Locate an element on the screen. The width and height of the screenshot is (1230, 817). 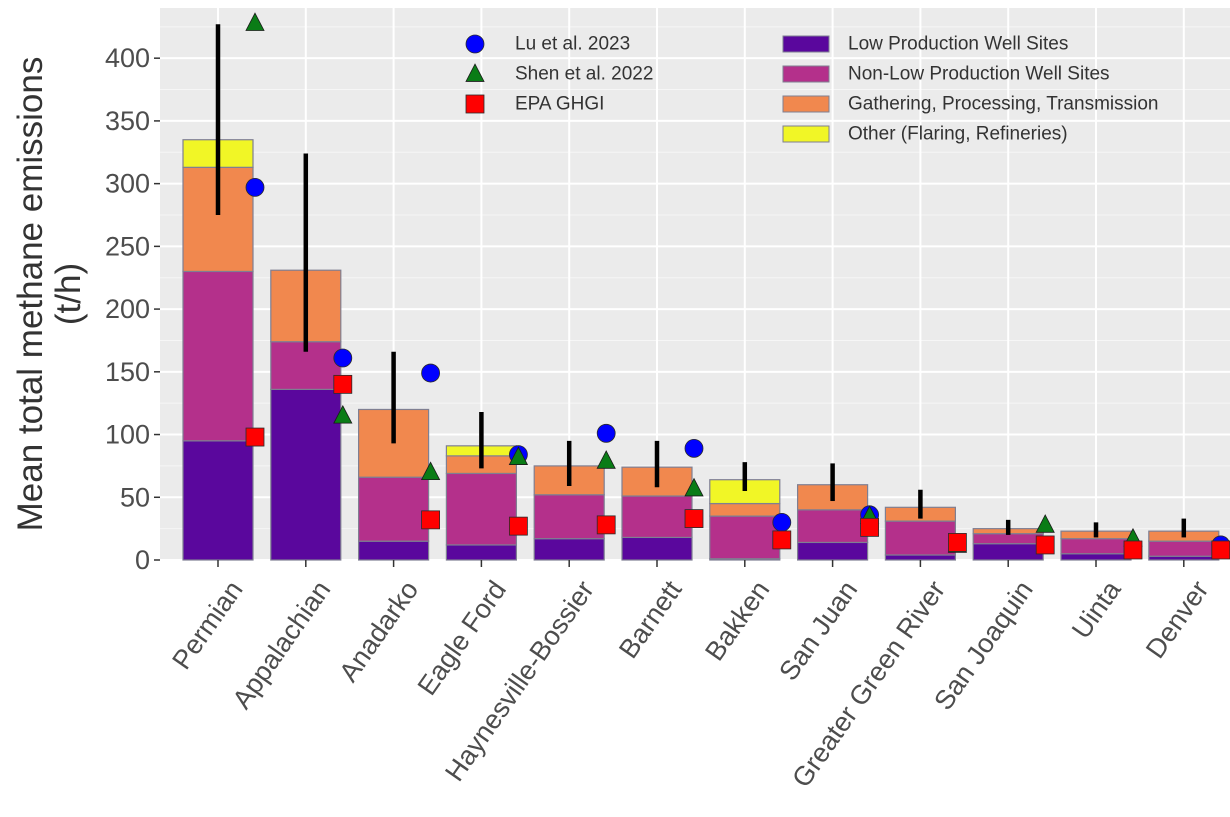
x-tick-label: Denver is located at coordinates (1177, 619).